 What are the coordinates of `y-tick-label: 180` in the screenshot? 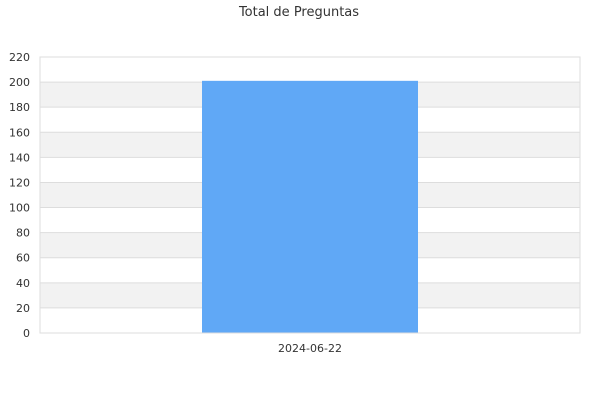 It's located at (19, 107).